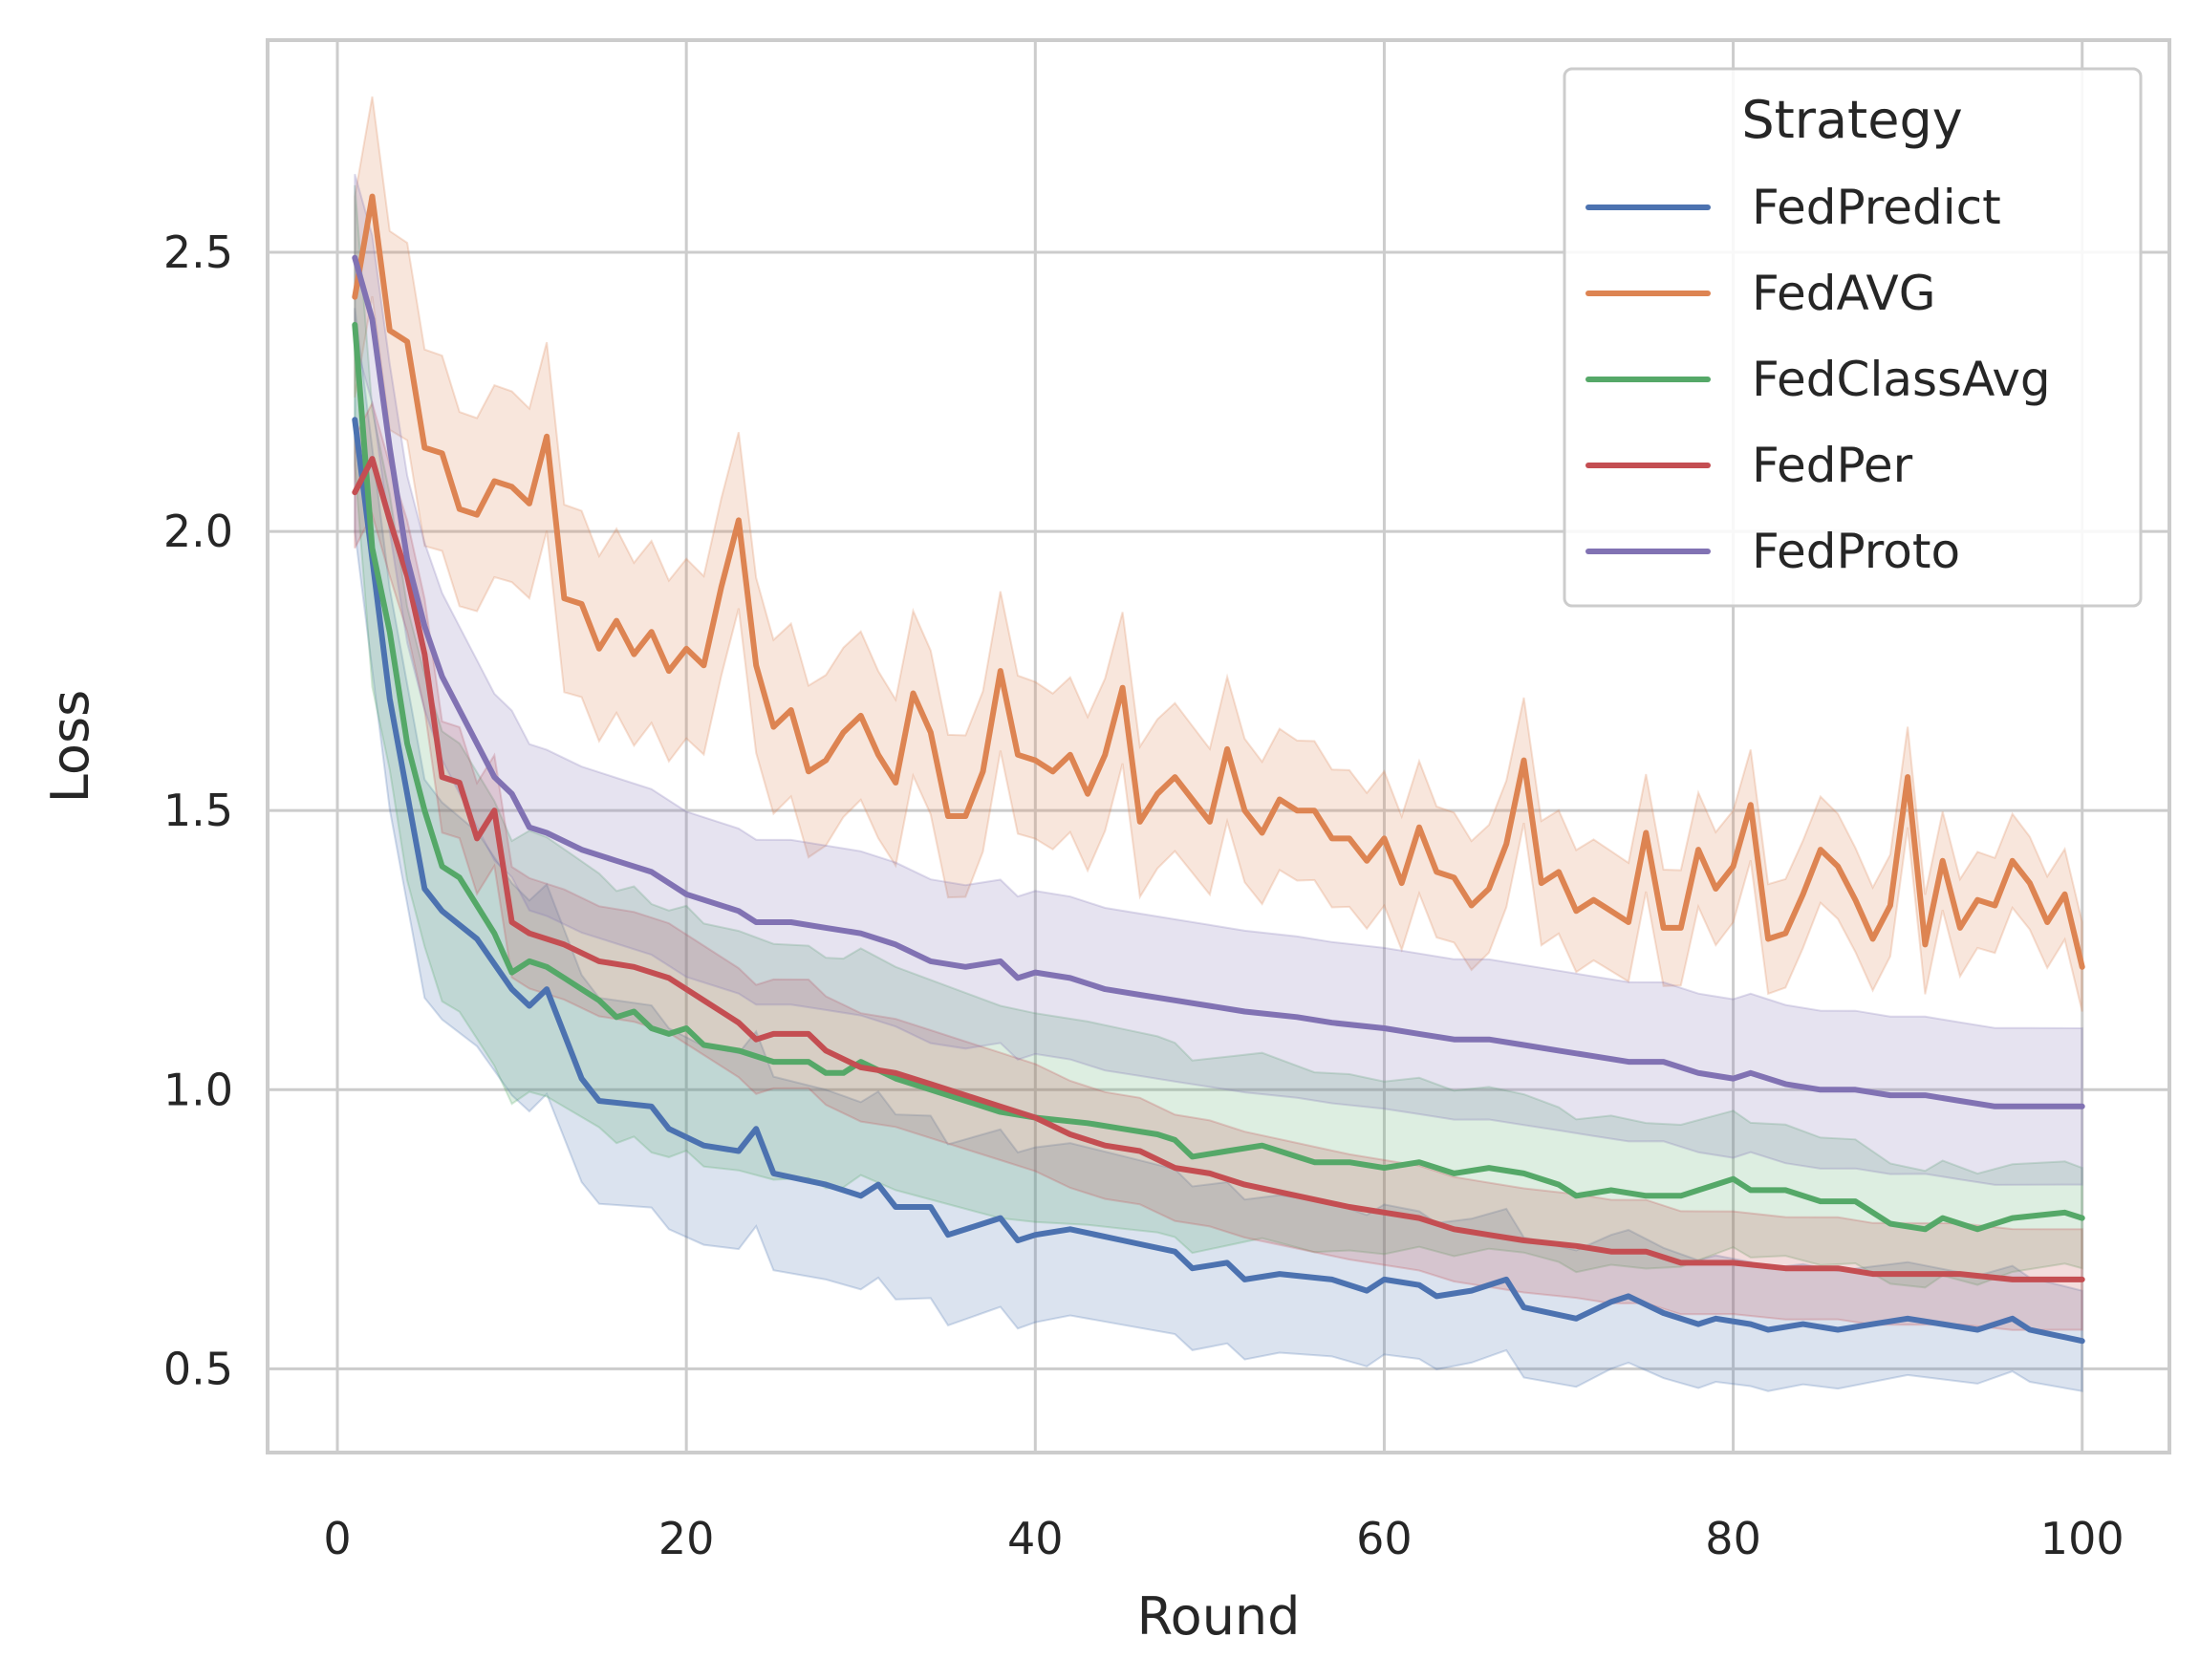 The image size is (2200, 1680). I want to click on legend-title: Strategy, so click(1851, 120).